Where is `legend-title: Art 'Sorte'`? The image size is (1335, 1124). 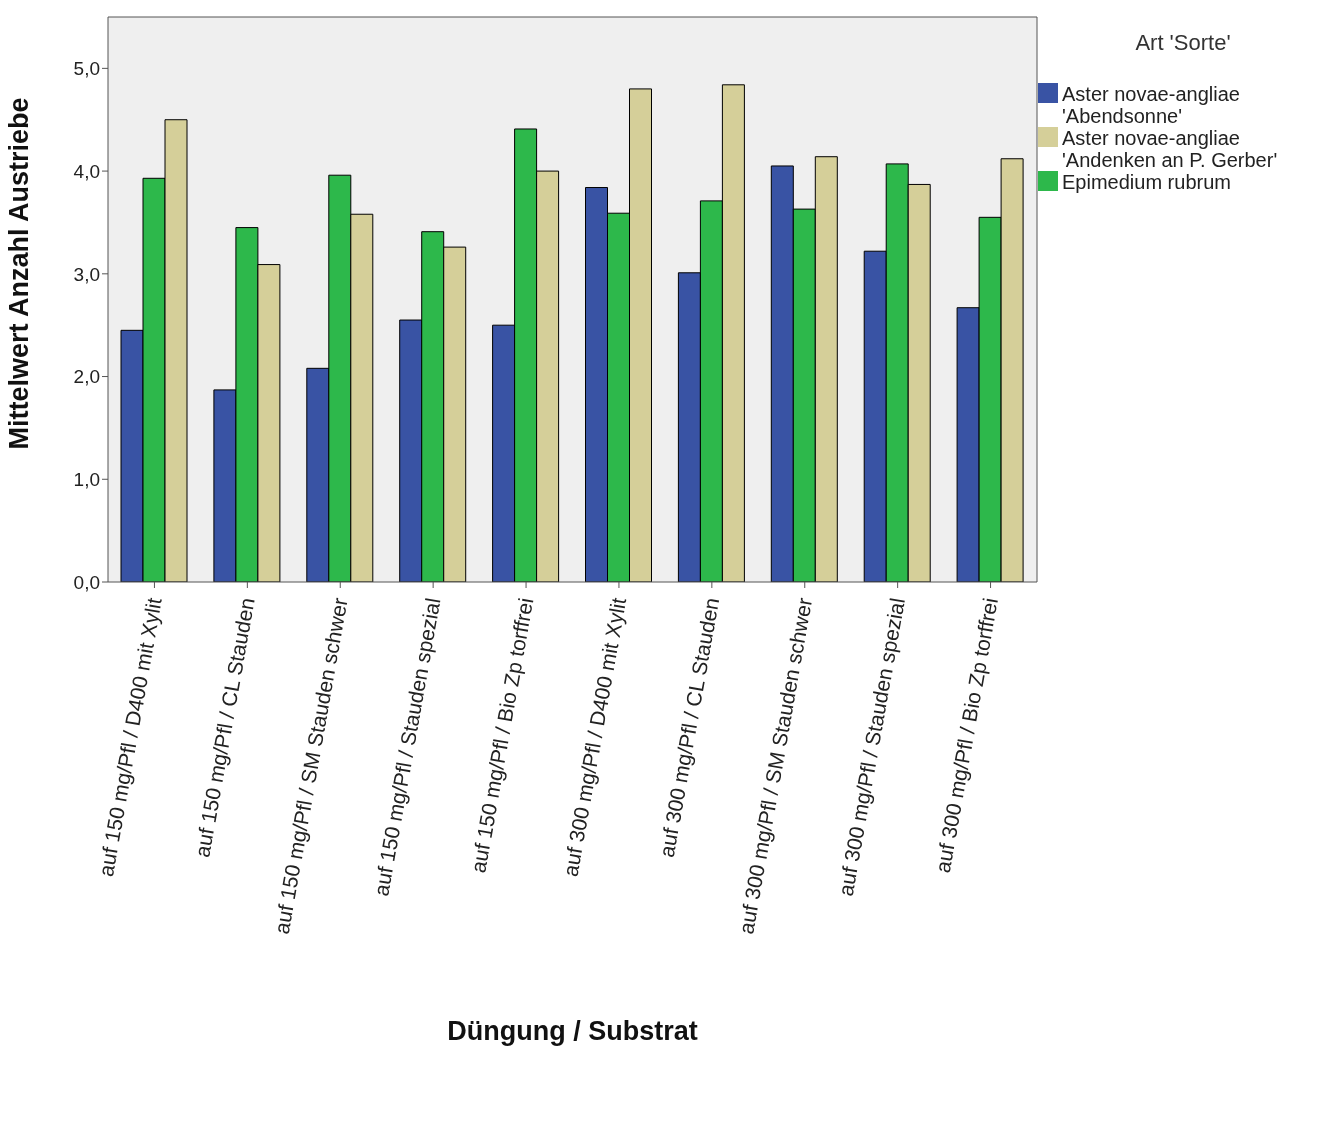
legend-title: Art 'Sorte' is located at coordinates (1183, 43).